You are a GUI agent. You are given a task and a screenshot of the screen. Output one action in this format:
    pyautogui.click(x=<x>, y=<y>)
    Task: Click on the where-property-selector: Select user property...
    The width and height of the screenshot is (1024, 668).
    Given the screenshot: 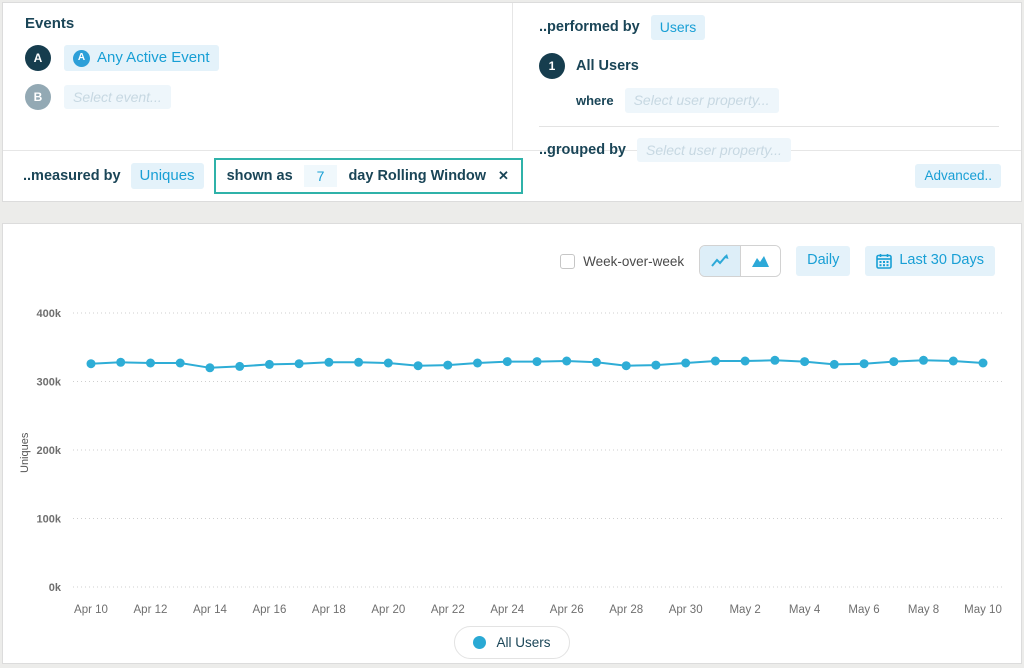 What is the action you would take?
    pyautogui.click(x=701, y=100)
    